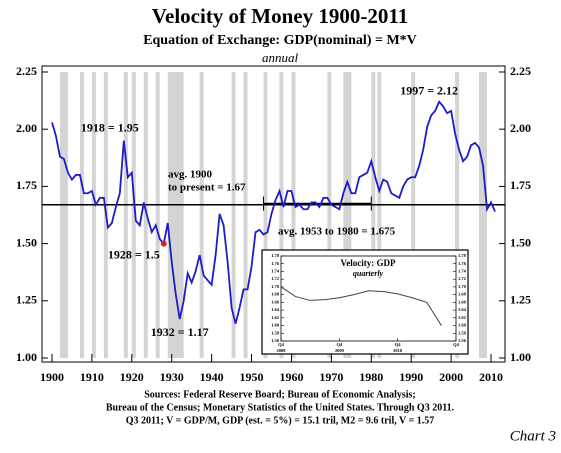 This screenshot has height=453, width=561. I want to click on y-tick-label: 2.00, so click(26, 128).